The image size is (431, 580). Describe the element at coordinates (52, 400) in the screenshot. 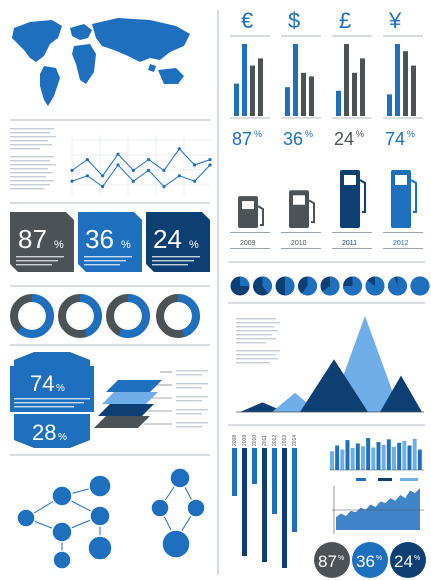

I see `hexagon-panel: 74 % 28 %` at that location.